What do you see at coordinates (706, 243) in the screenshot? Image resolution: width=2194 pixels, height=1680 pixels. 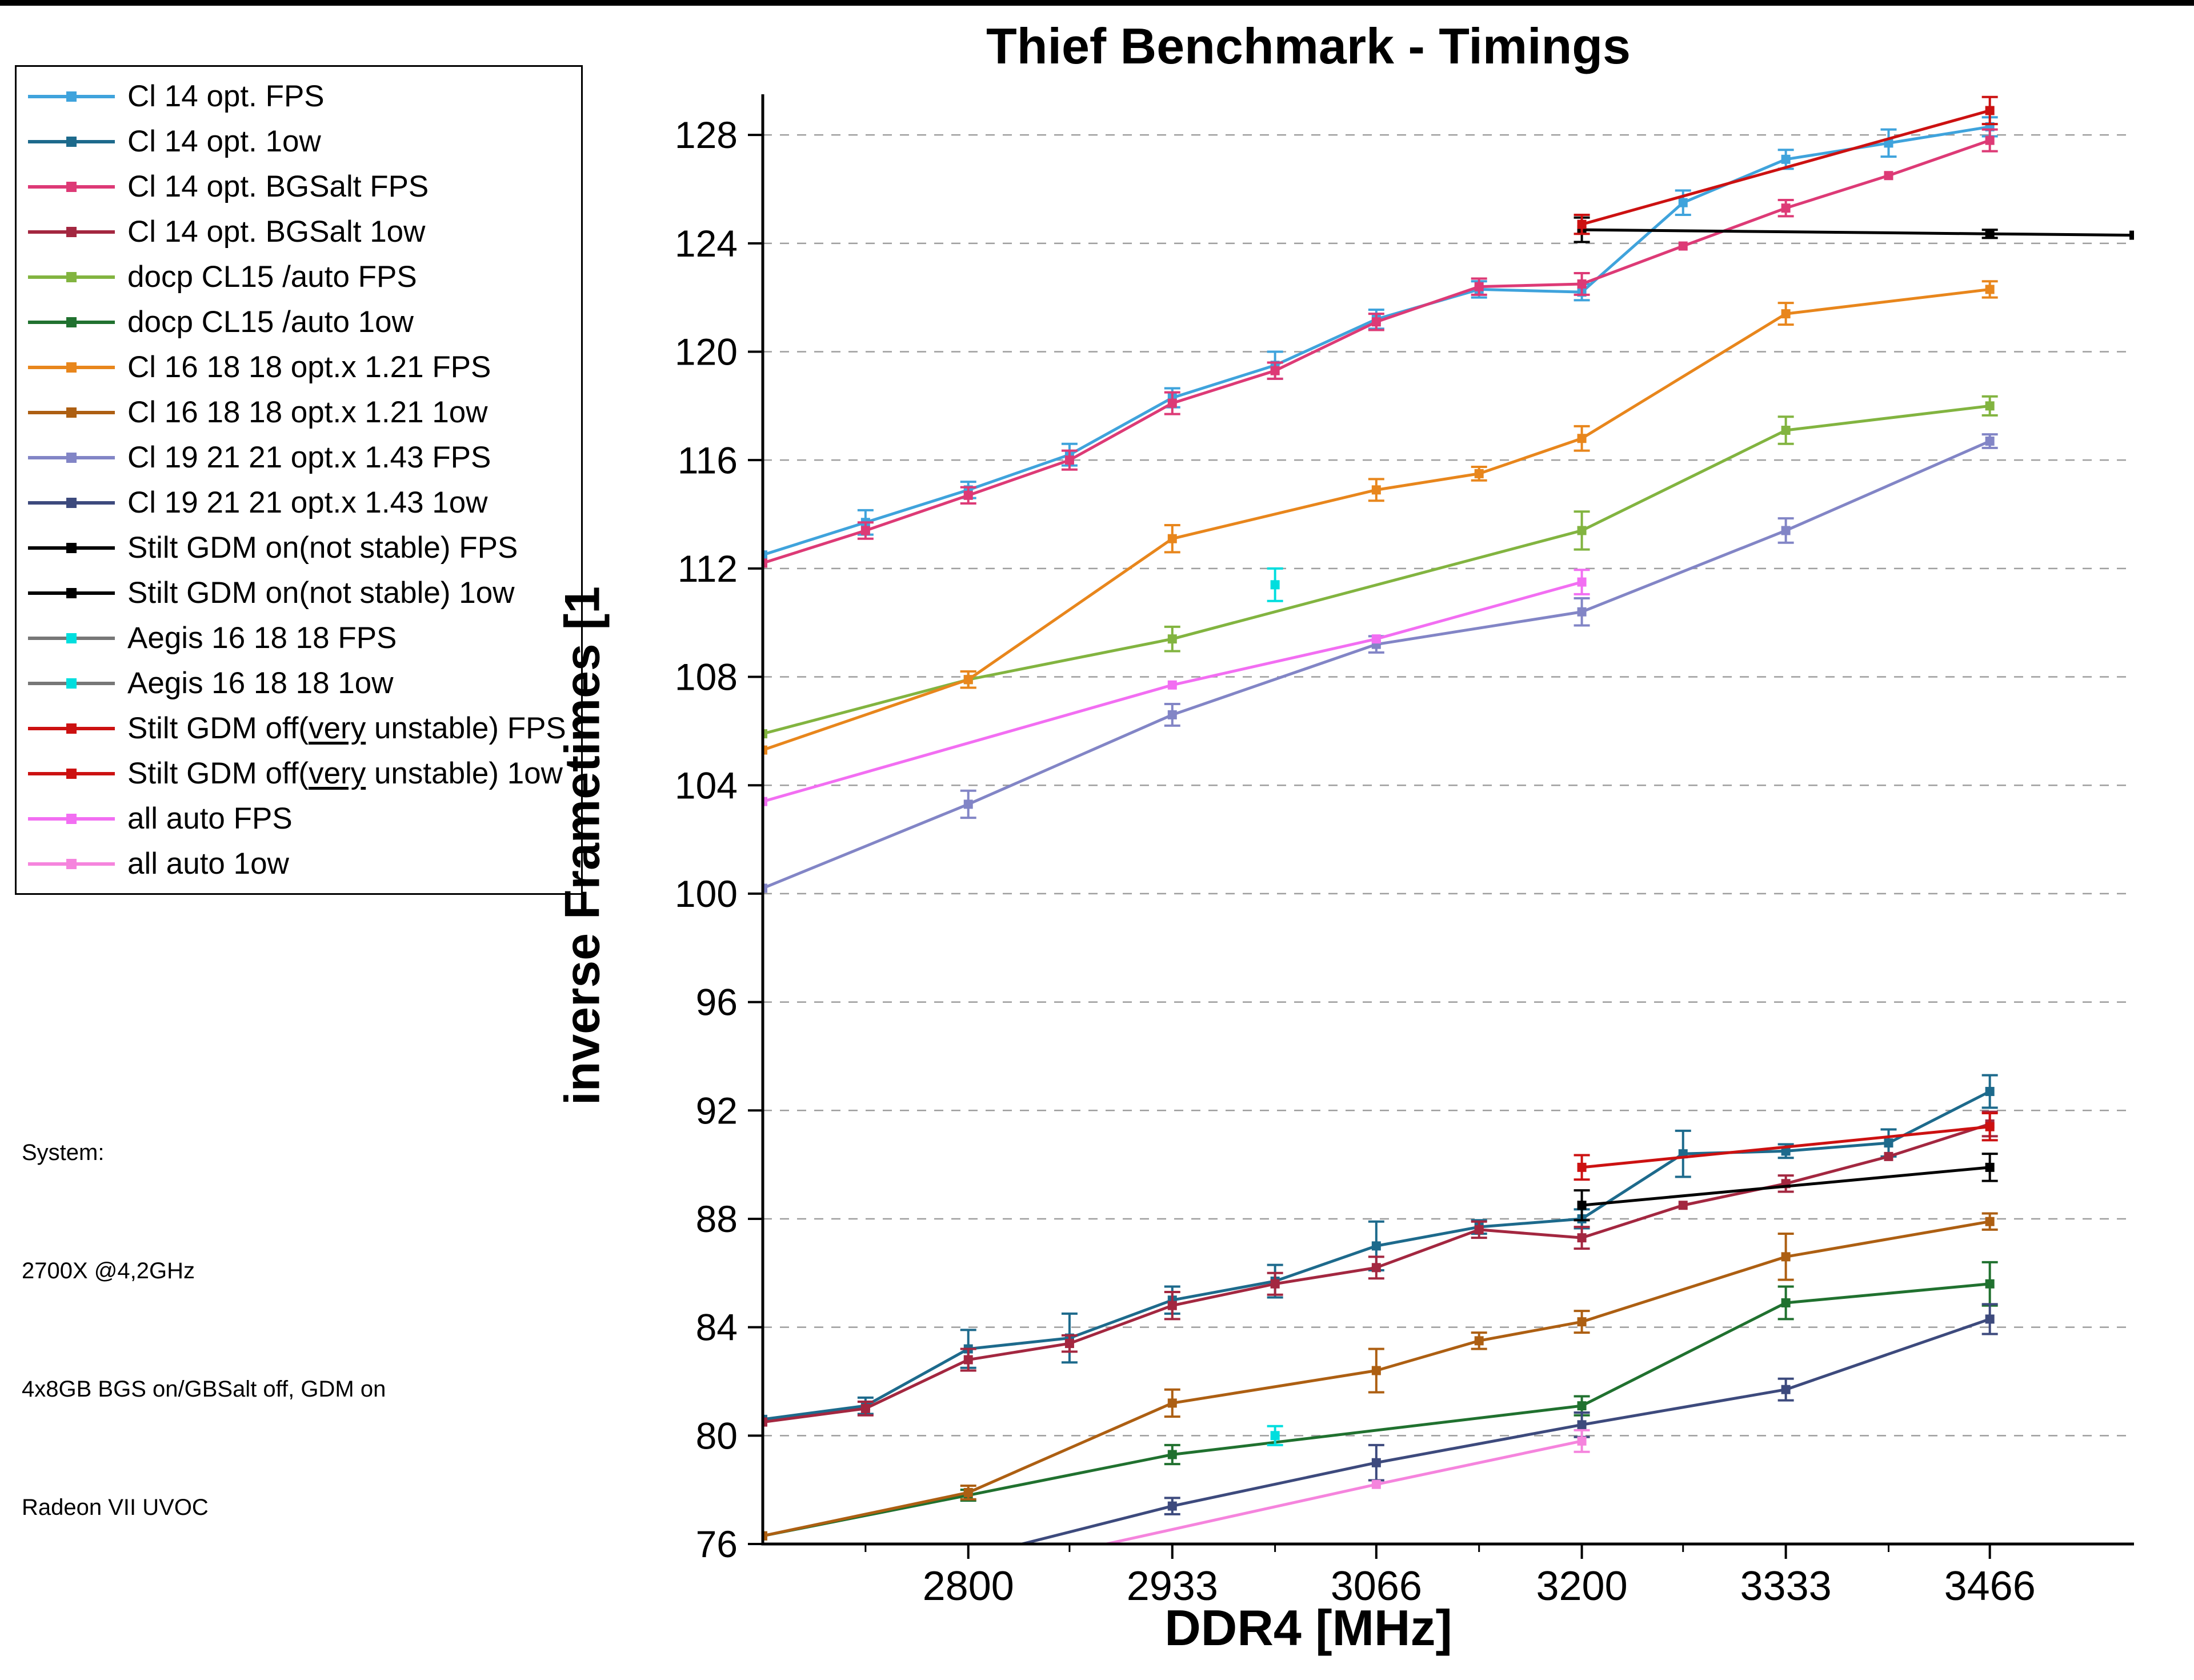 I see `y-tick-label: 124` at bounding box center [706, 243].